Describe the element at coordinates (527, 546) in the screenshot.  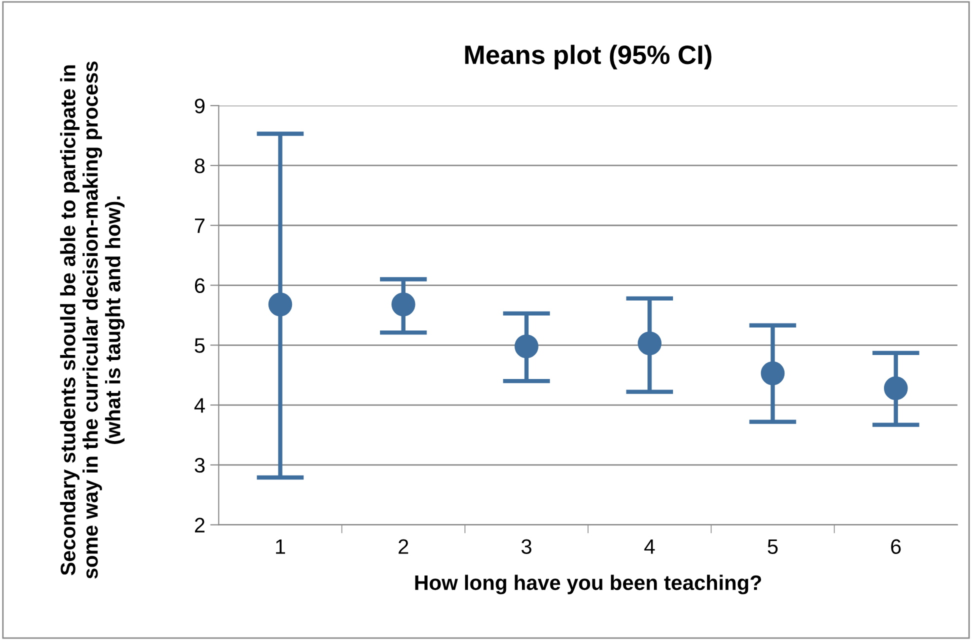
I see `x-tick-label: 3` at that location.